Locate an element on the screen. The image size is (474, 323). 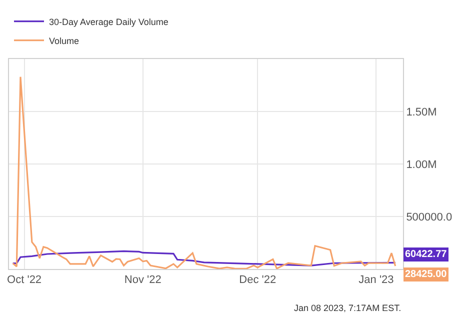
y-tick-label: 1.00M is located at coordinates (421, 164).